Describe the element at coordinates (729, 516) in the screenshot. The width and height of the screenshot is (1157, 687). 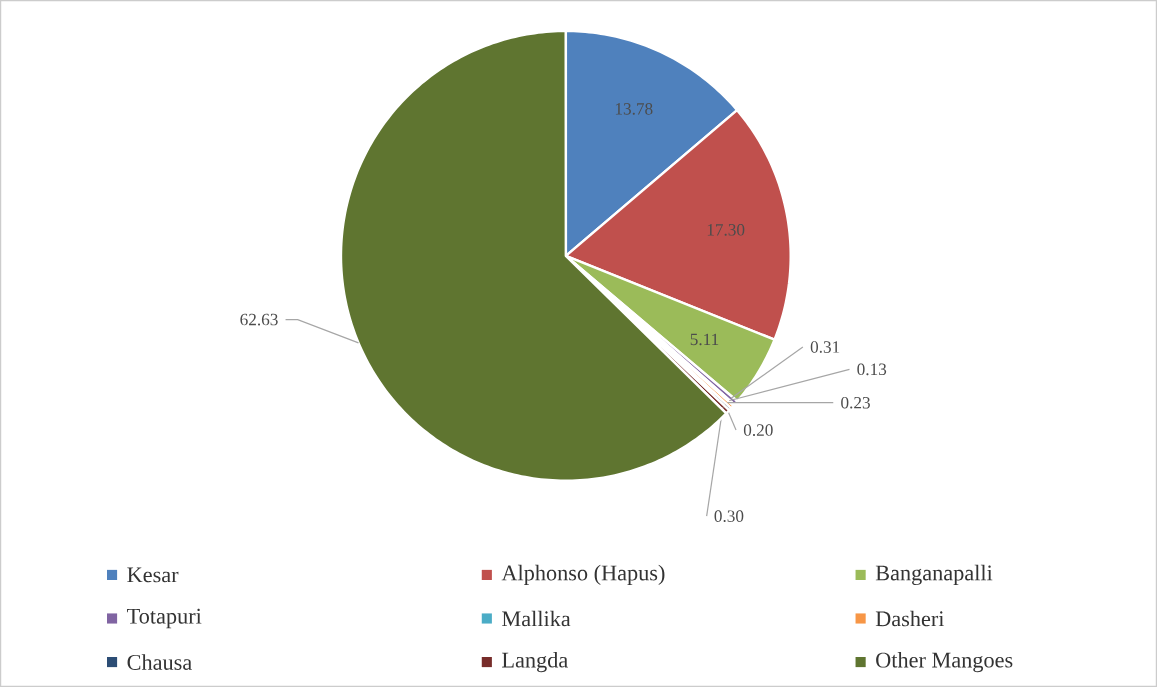
I see `data-label: 0.30` at that location.